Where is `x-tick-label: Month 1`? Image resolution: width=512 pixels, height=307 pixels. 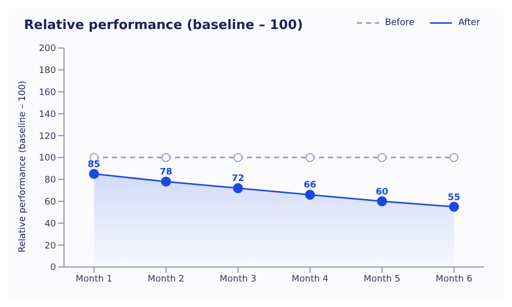 x-tick-label: Month 1 is located at coordinates (94, 279).